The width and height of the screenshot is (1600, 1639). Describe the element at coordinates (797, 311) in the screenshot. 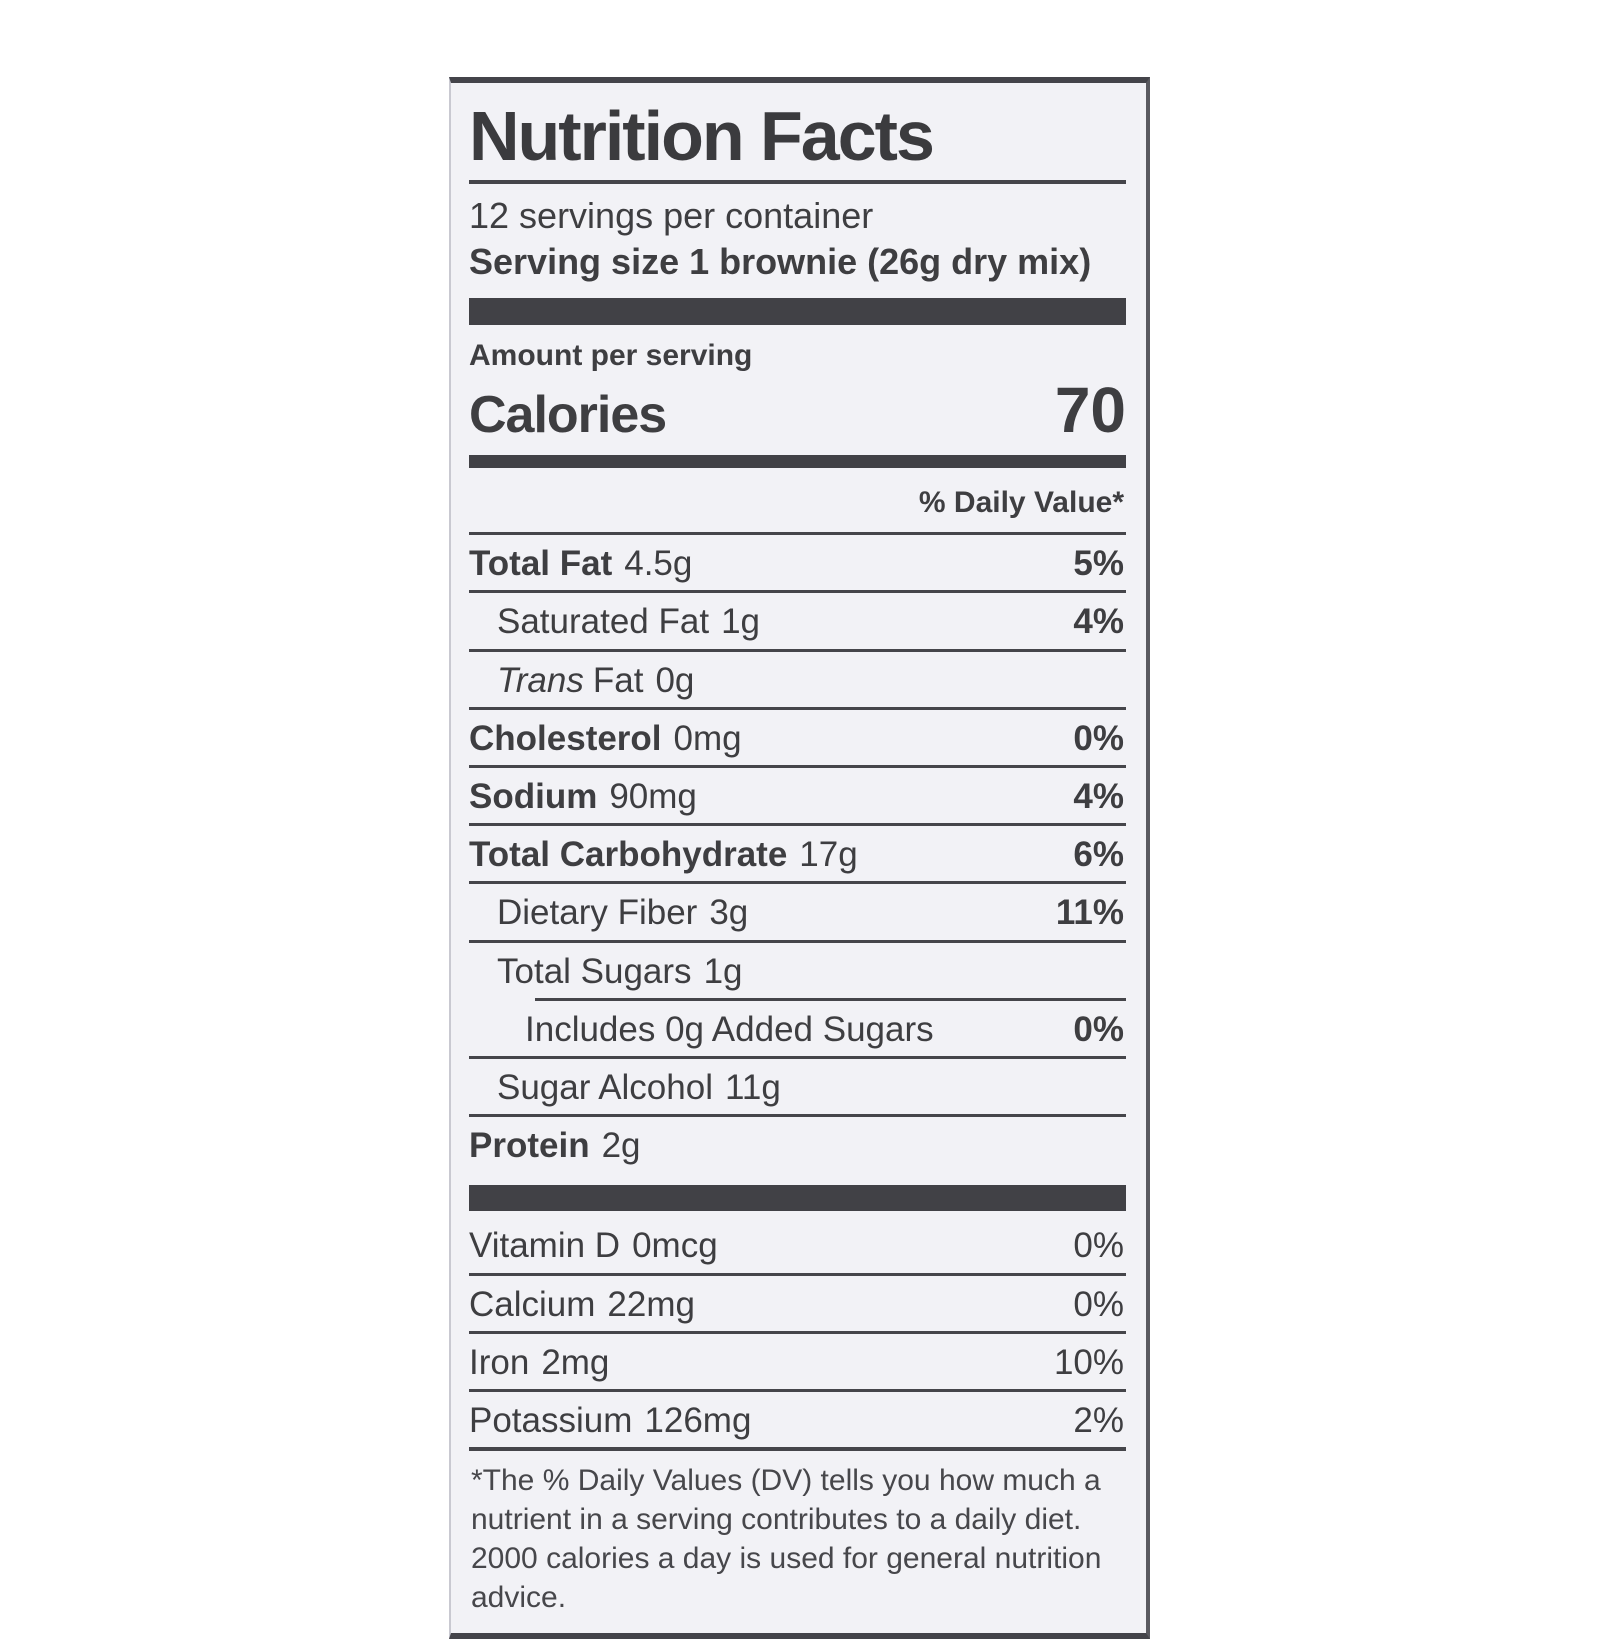

I see `section-divider-bar` at that location.